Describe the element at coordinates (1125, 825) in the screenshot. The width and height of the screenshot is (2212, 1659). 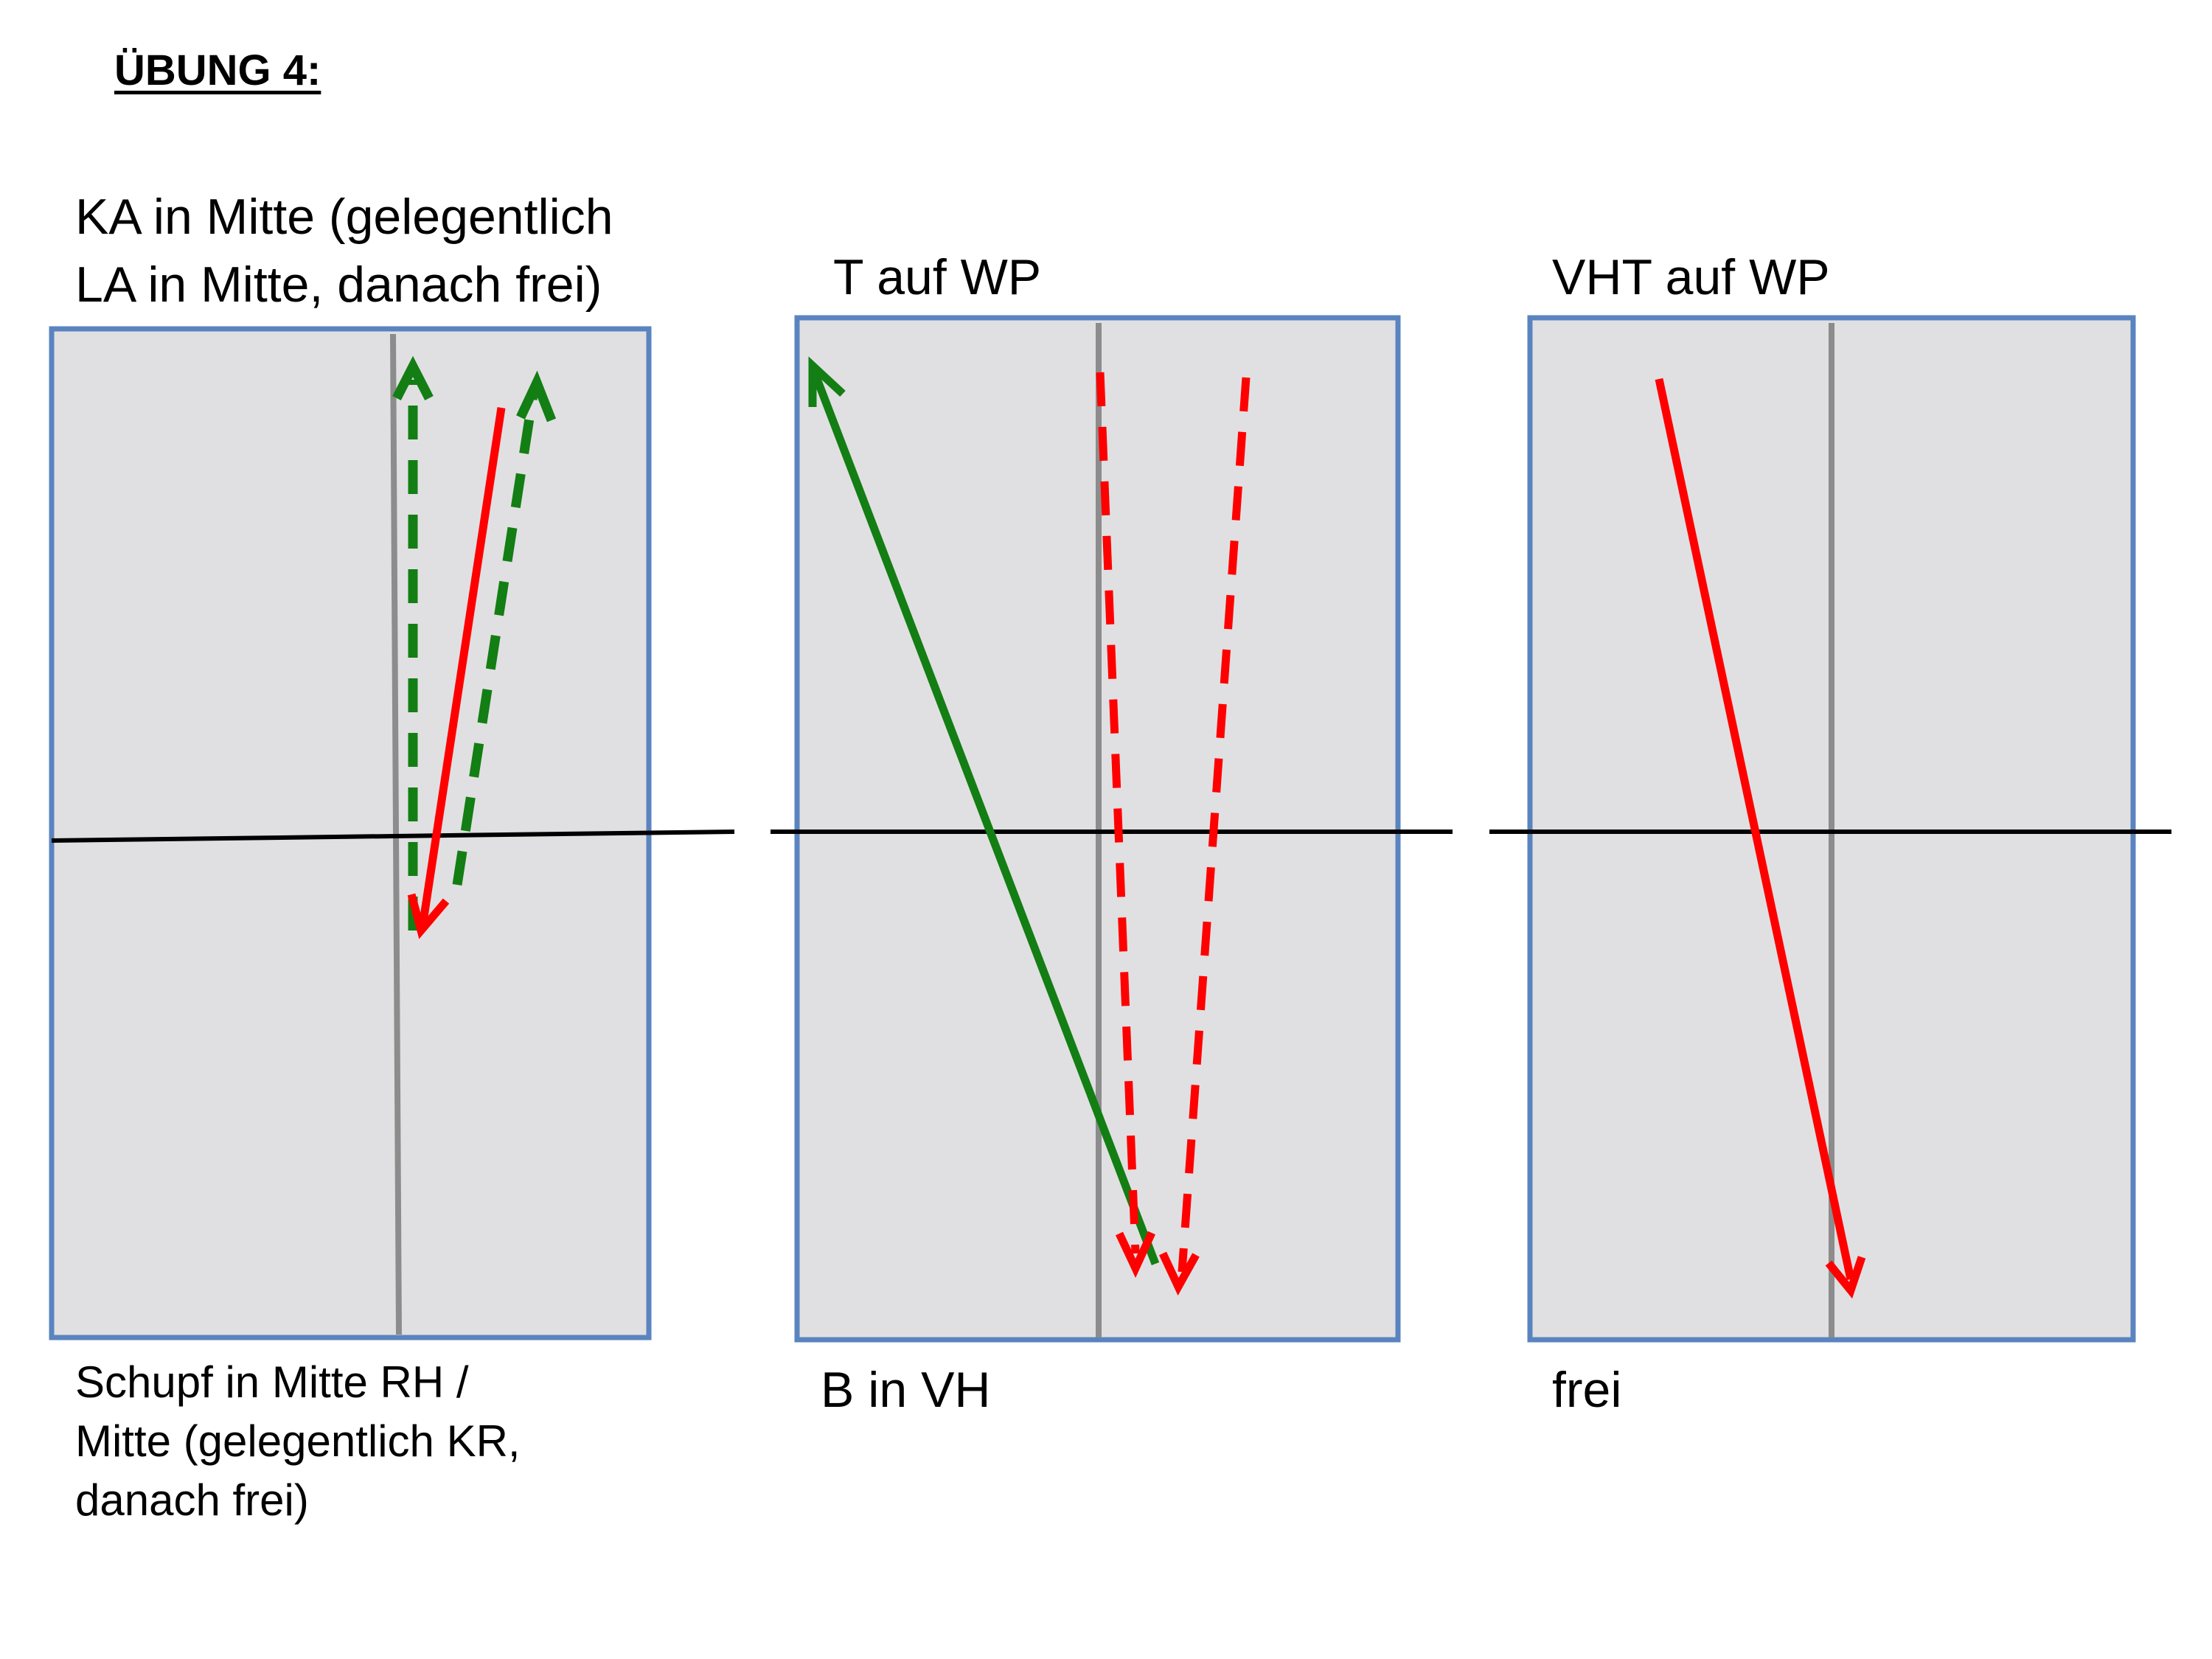
I see `red-dashed-arrow-2a` at that location.